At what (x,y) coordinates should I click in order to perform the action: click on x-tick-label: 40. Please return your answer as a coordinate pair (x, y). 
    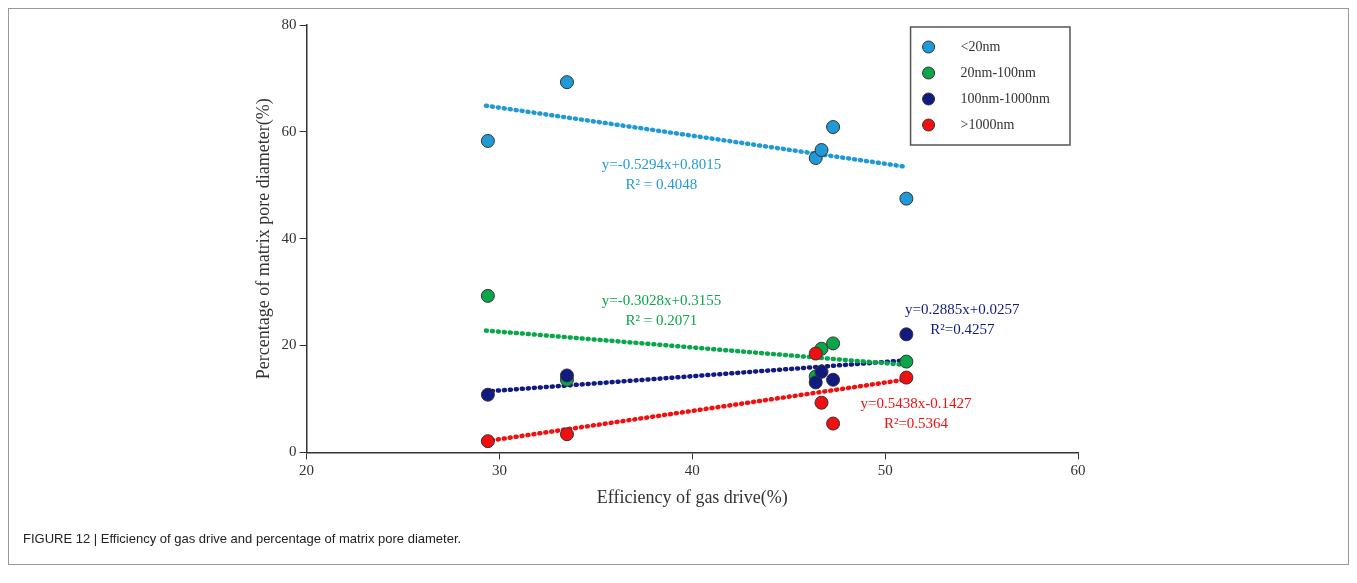
    Looking at the image, I should click on (692, 470).